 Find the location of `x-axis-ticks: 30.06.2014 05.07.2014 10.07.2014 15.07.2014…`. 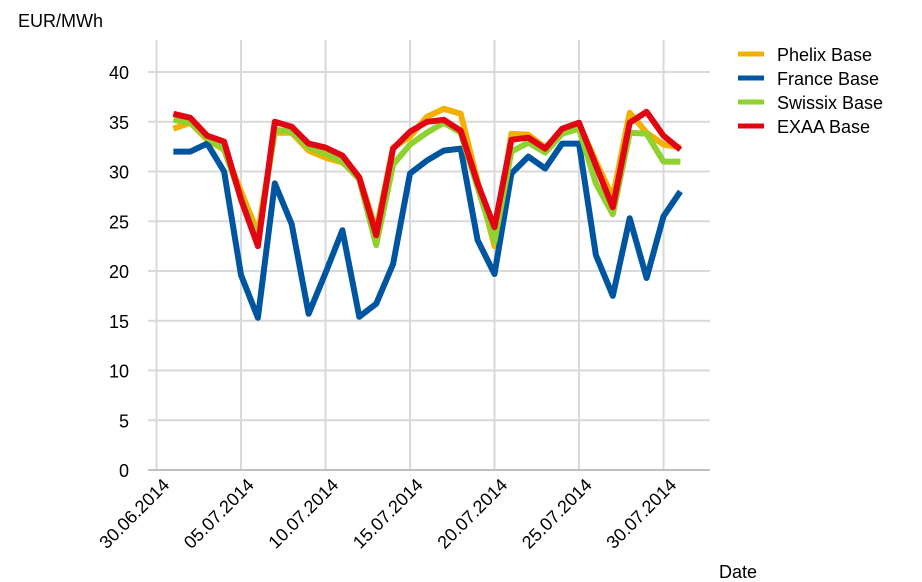

x-axis-ticks: 30.06.2014 05.07.2014 10.07.2014 15.07.2014… is located at coordinates (387, 514).